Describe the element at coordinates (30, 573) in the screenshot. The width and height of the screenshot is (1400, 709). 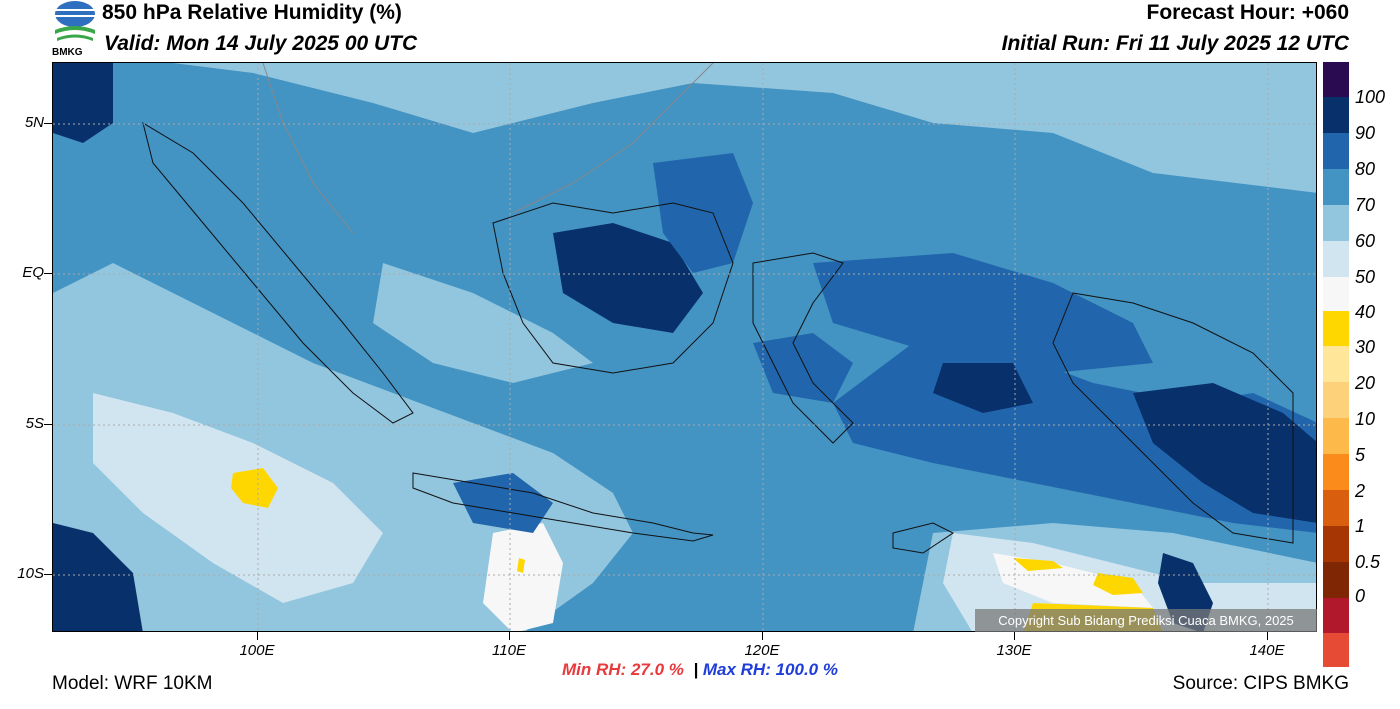
I see `lat-label-10s: 10S` at that location.